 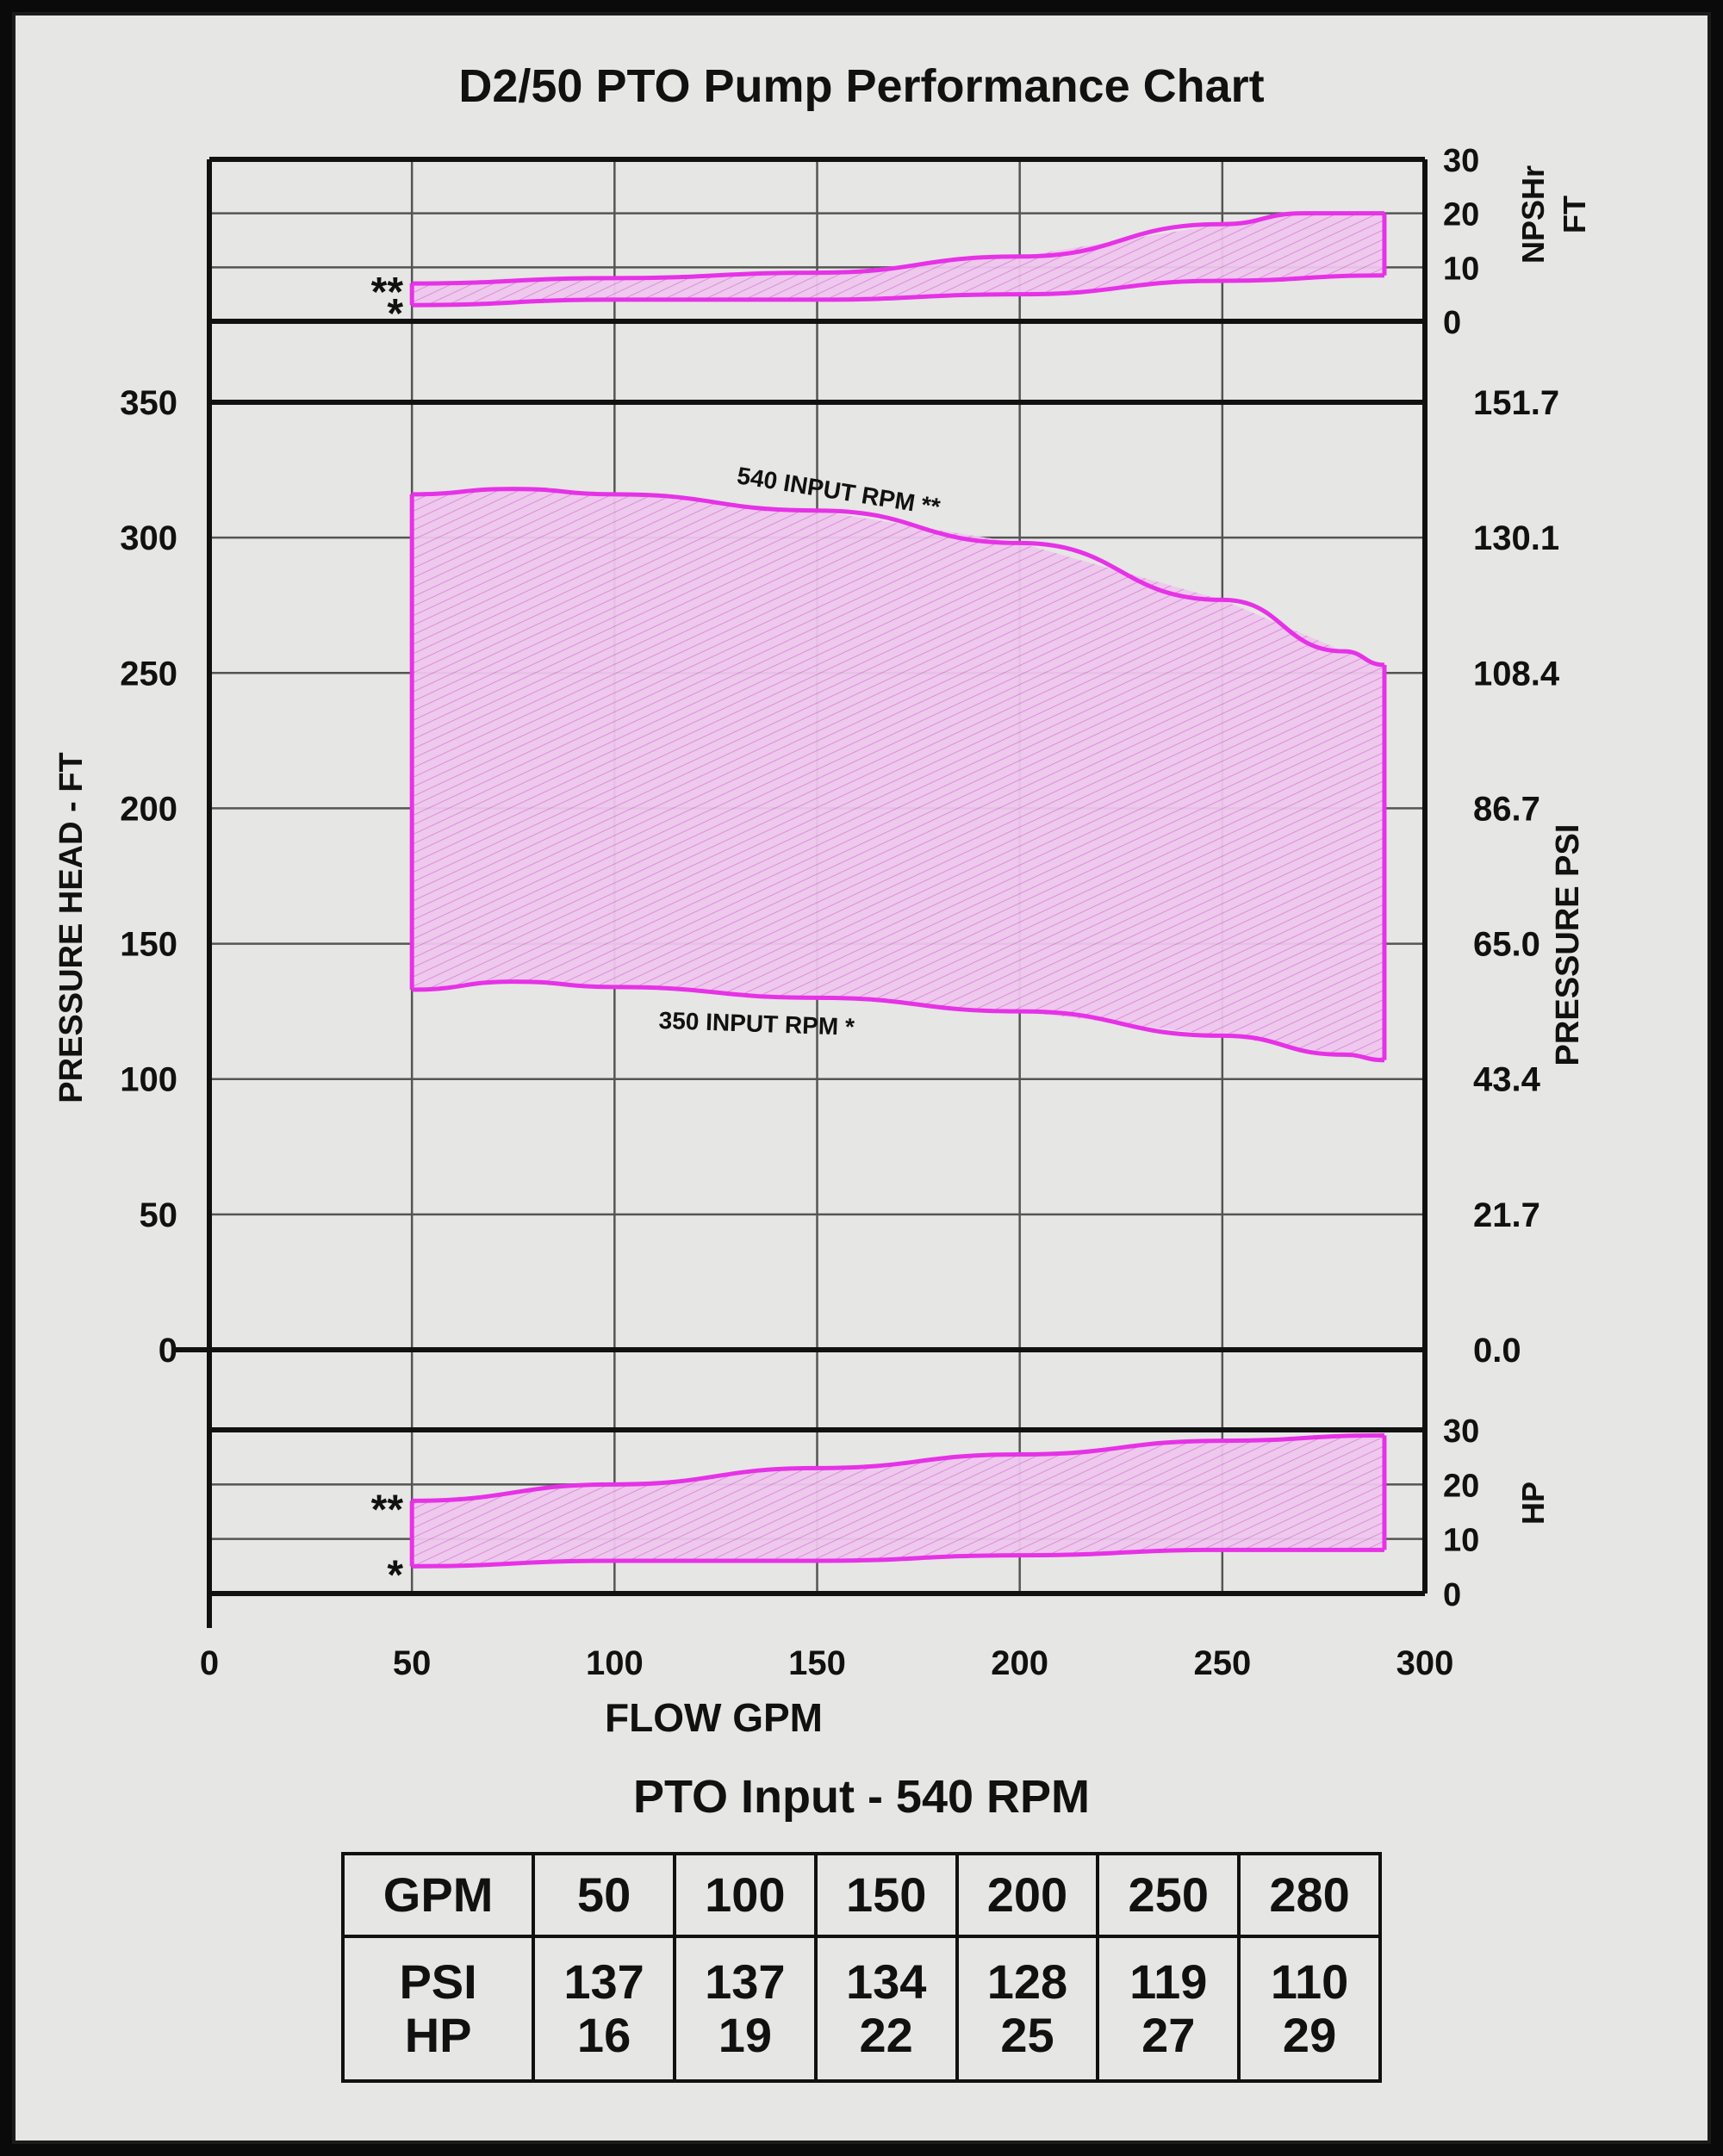 What do you see at coordinates (604, 1895) in the screenshot?
I see `gpm-cell: 50` at bounding box center [604, 1895].